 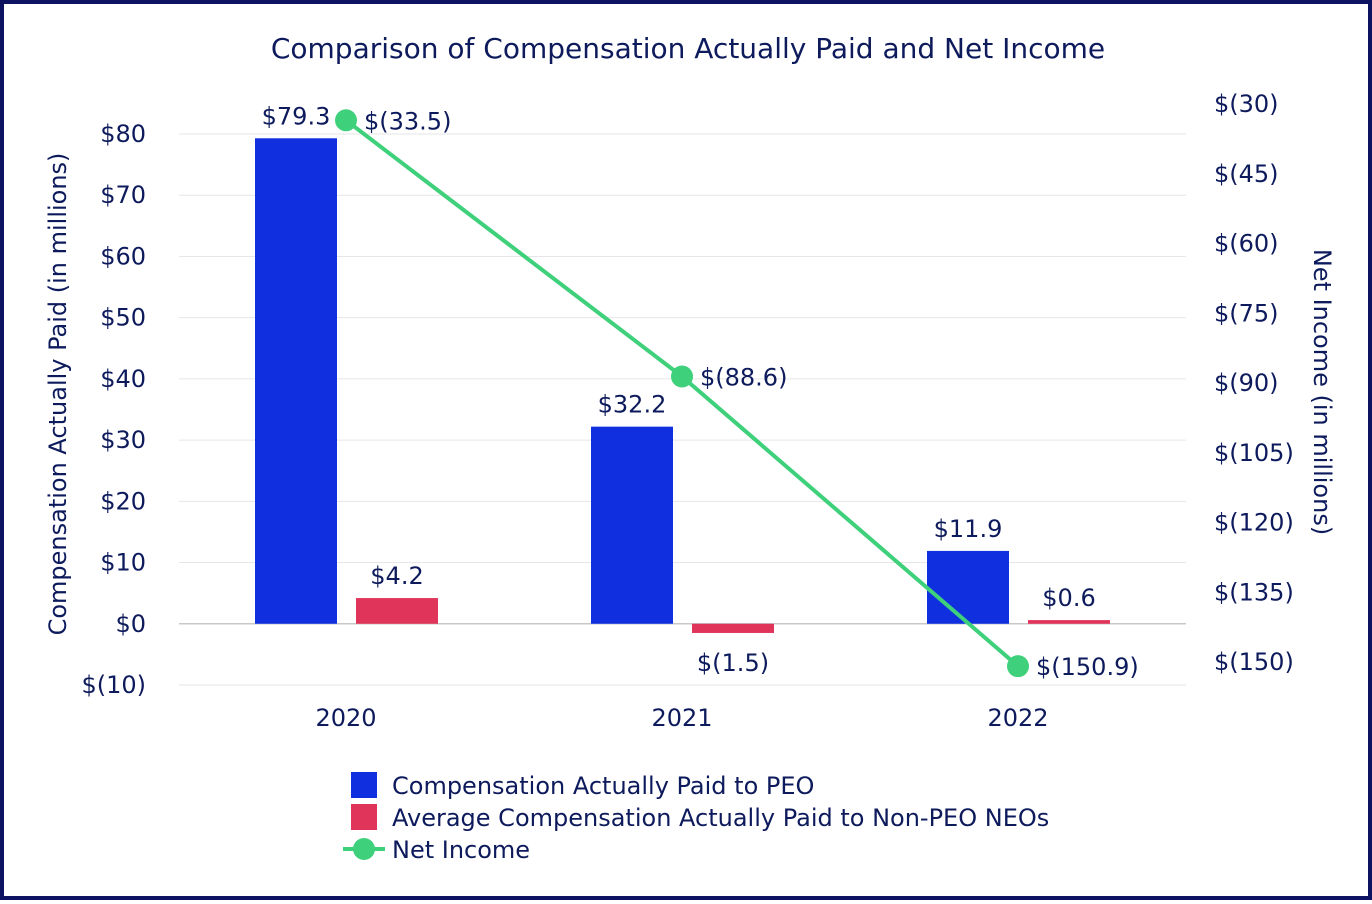 I want to click on y2-tick-label: $(90), so click(x=1246, y=383).